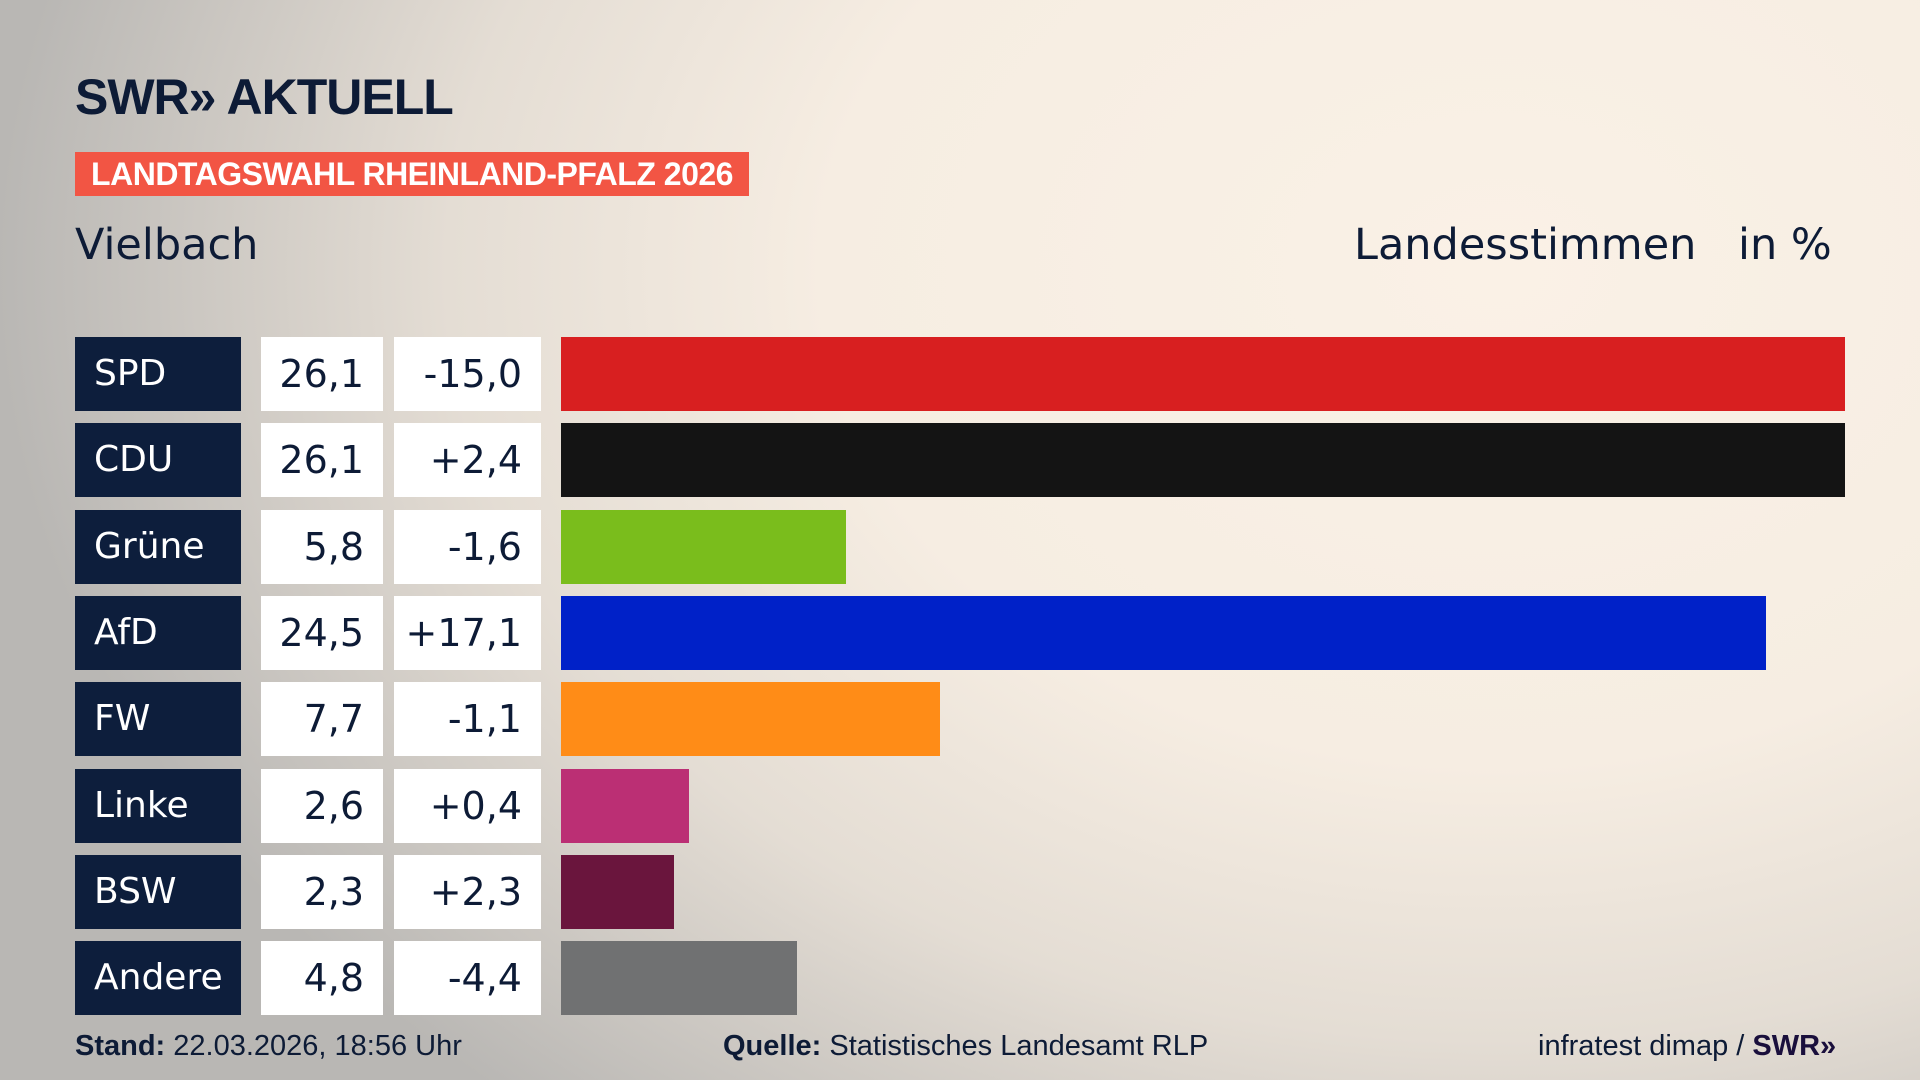 This screenshot has width=1920, height=1080. Describe the element at coordinates (264, 97) in the screenshot. I see `swr-aktuell-logo: SWR» AKTUELL` at that location.